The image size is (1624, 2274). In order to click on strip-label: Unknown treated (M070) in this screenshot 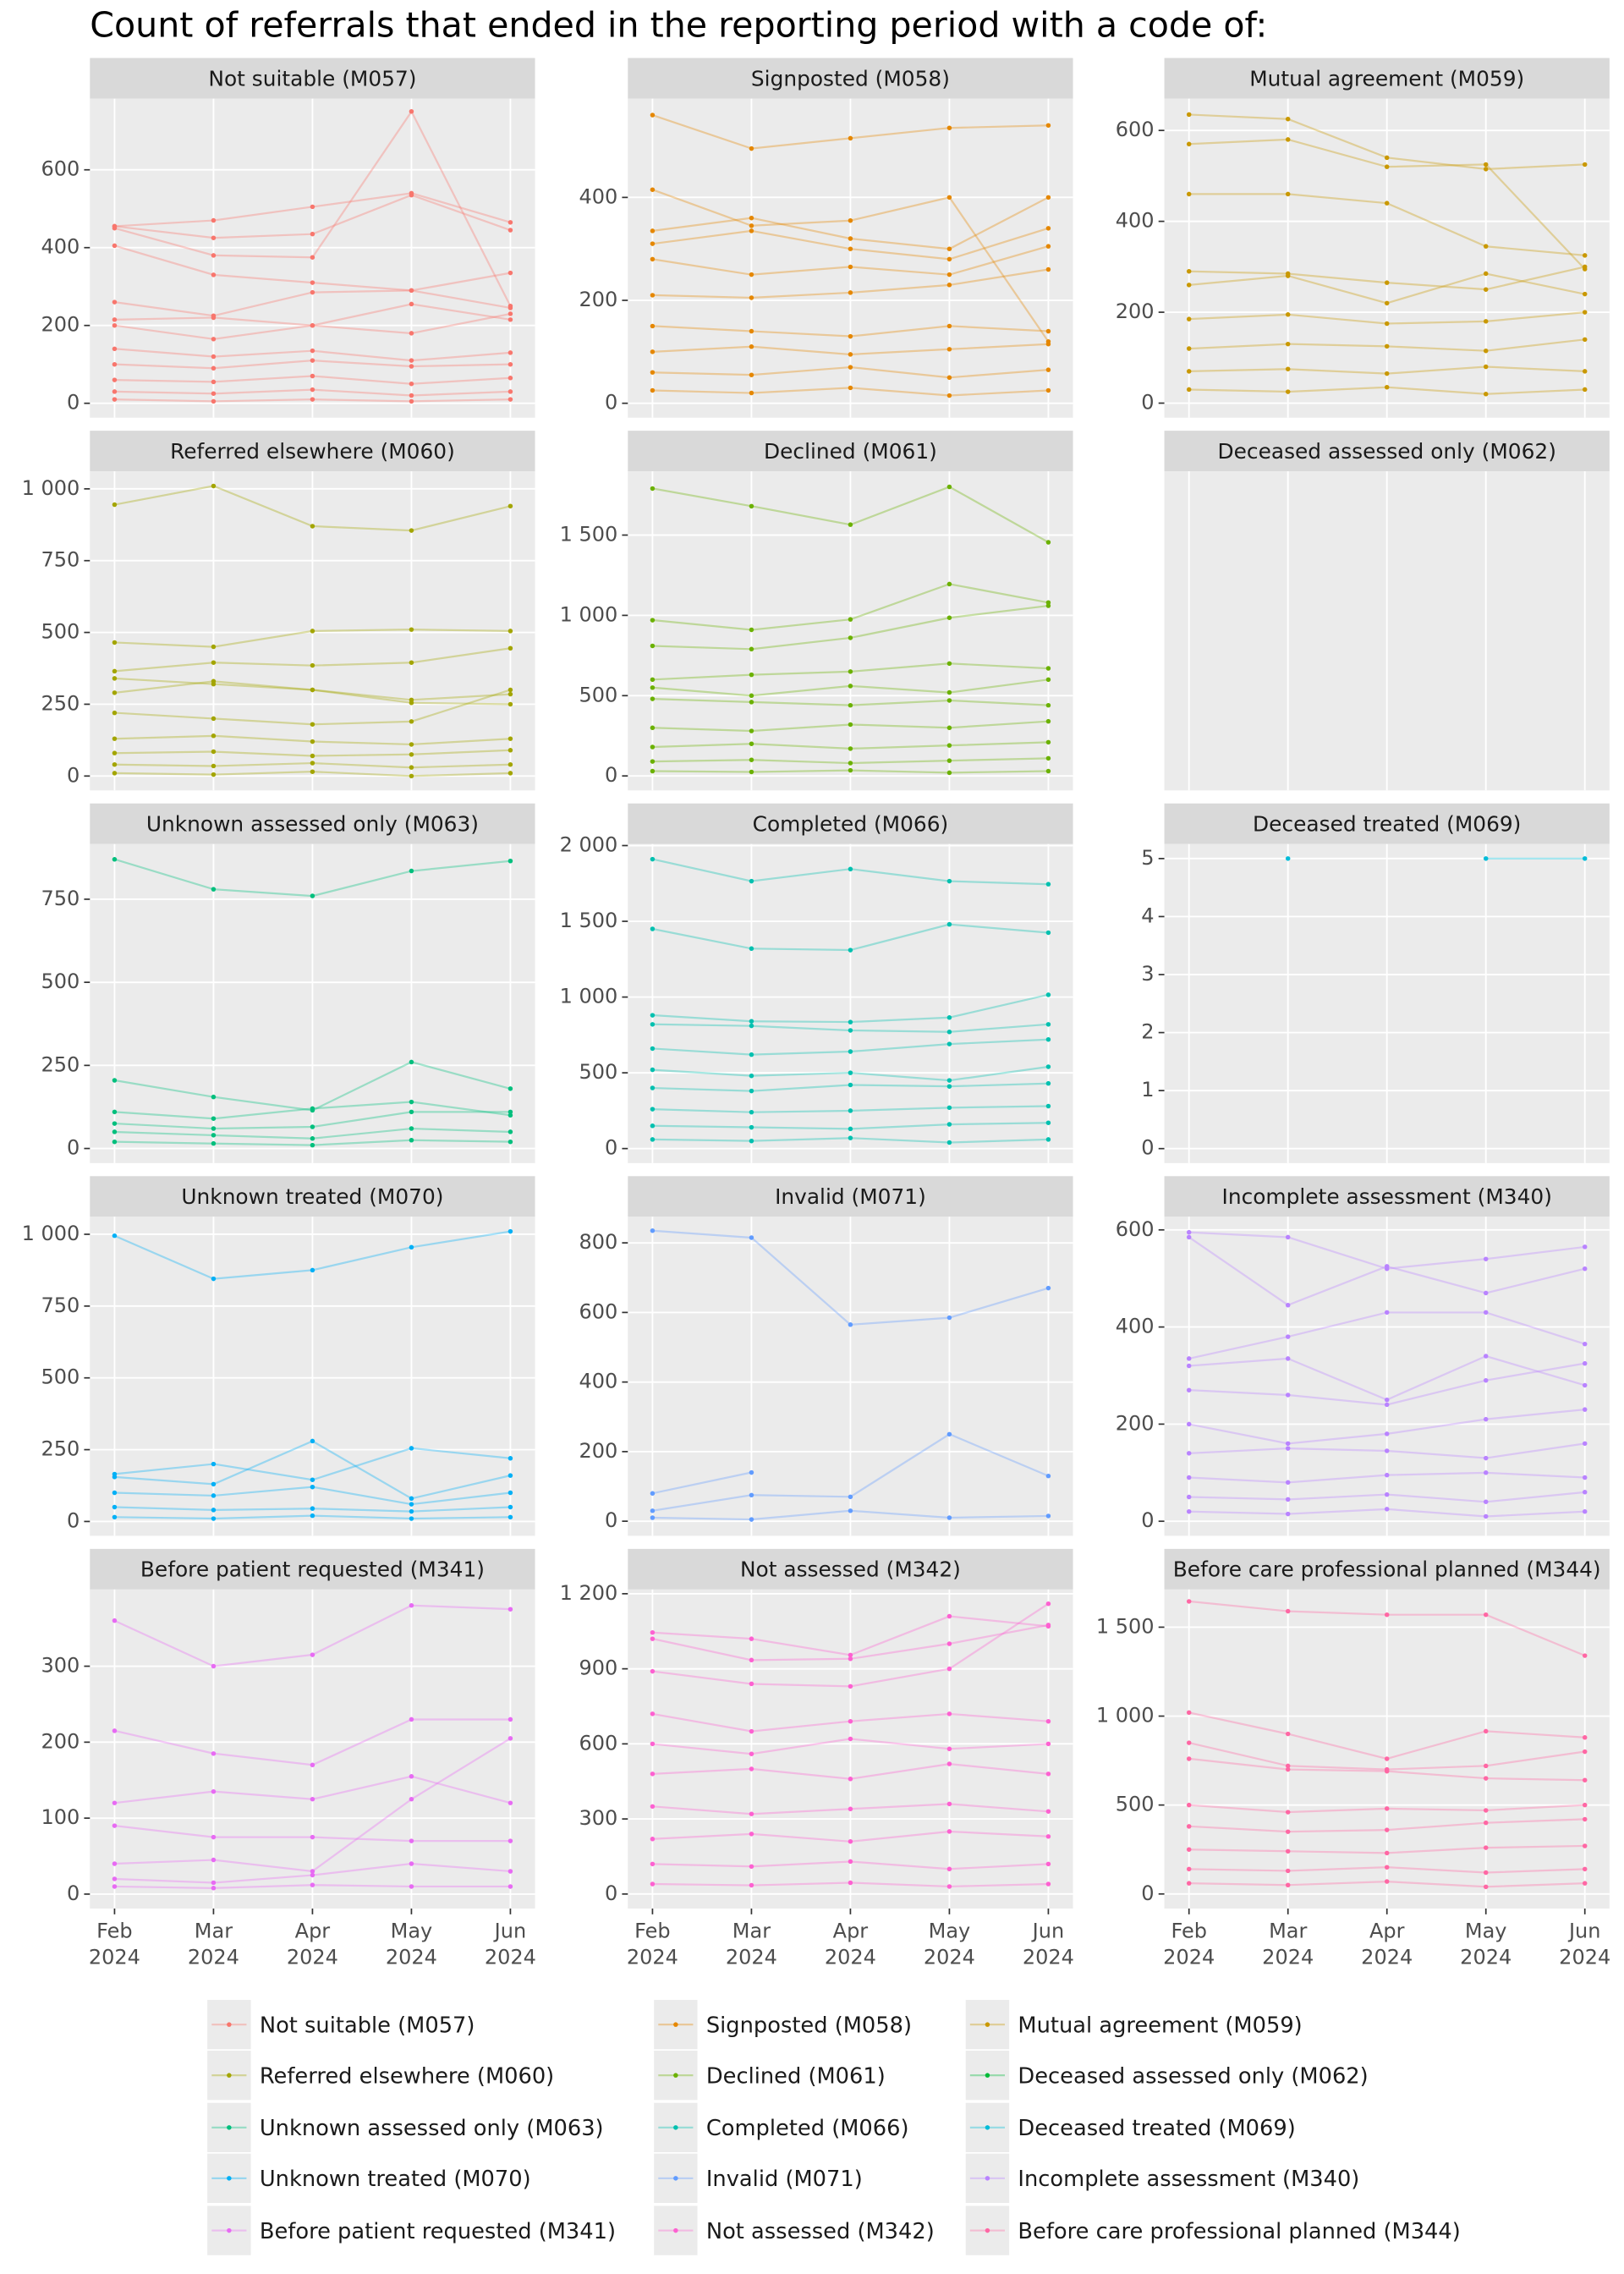, I will do `click(312, 1196)`.